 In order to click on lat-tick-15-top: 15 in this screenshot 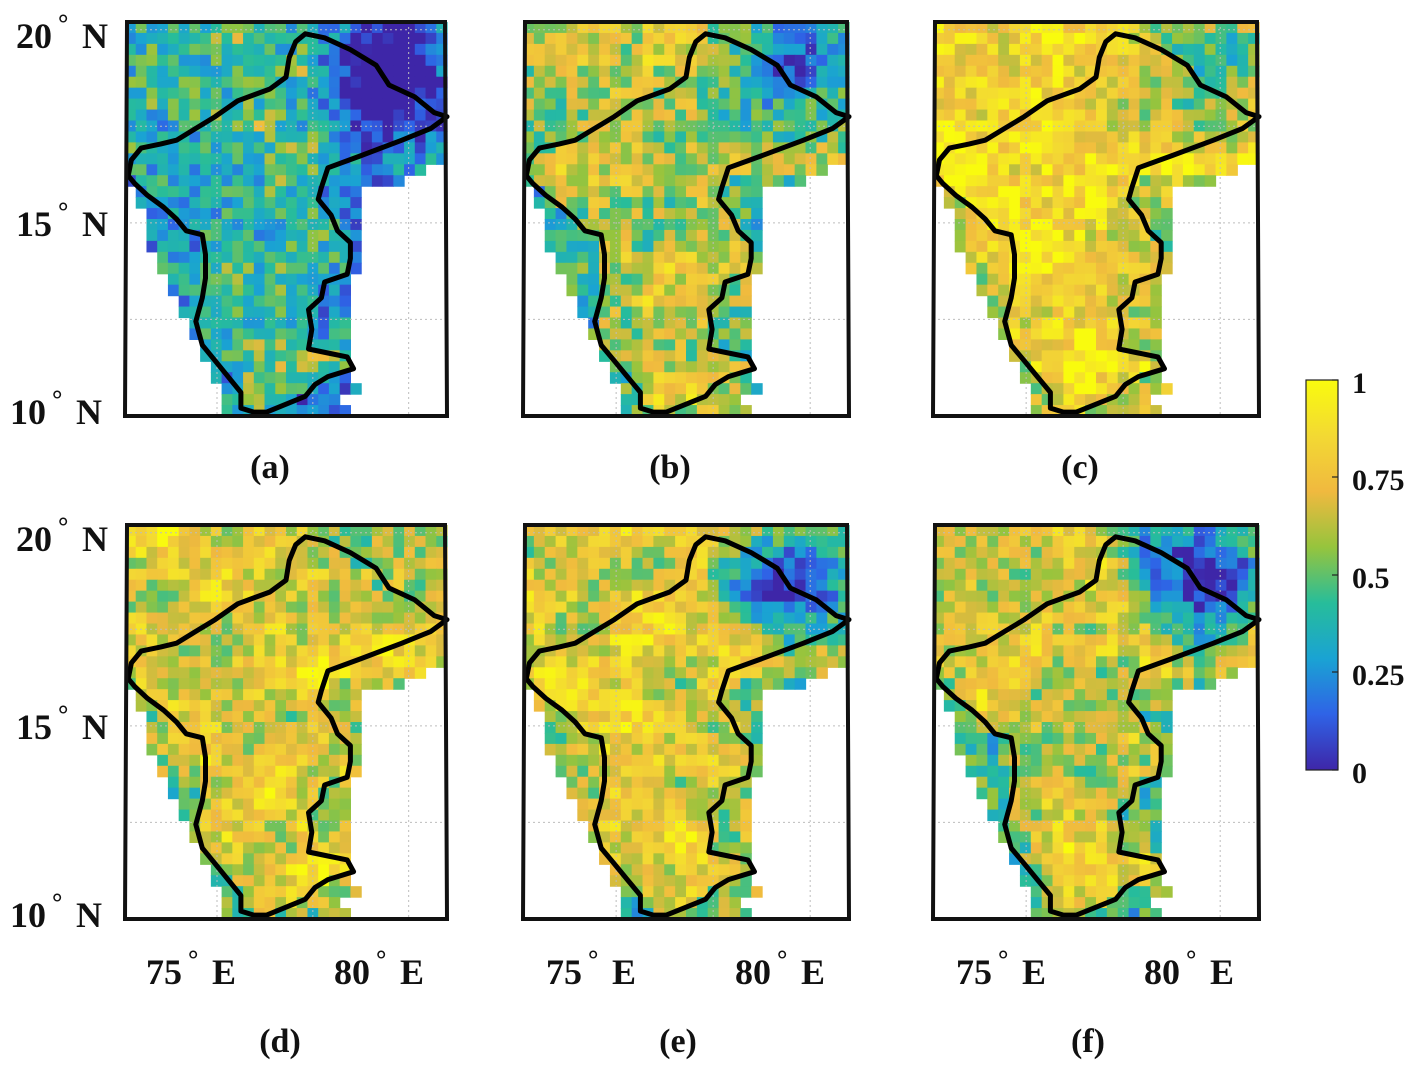, I will do `click(34, 224)`.